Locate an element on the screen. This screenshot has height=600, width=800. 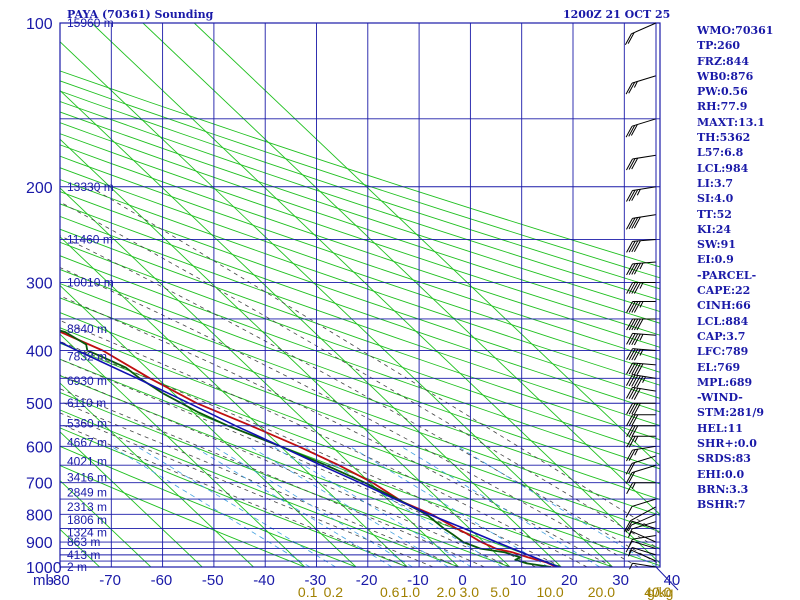
mixing-ratio-label: 40.0 is located at coordinates (657, 592).